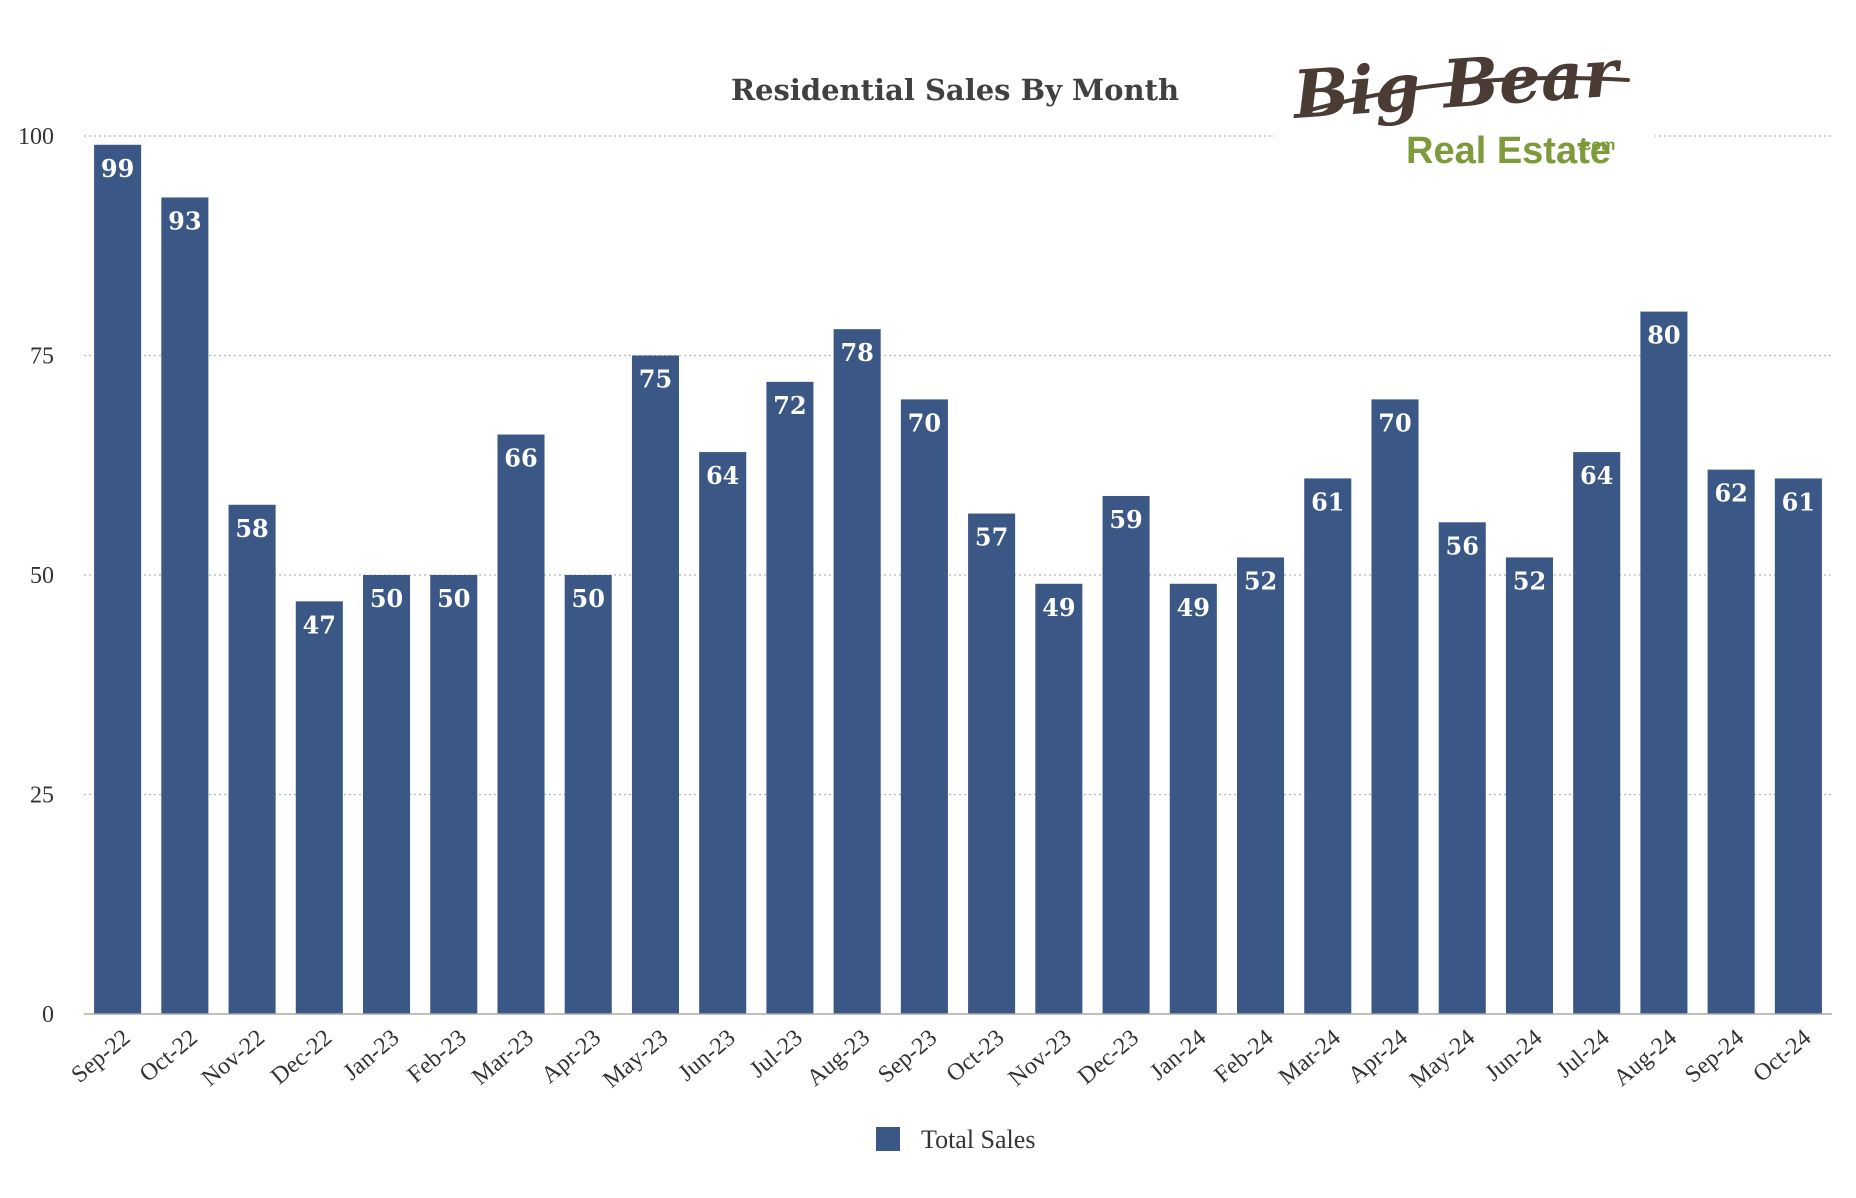 This screenshot has height=1198, width=1856. I want to click on y-axis-ticks: 0 25 50 75 100, so click(36, 576).